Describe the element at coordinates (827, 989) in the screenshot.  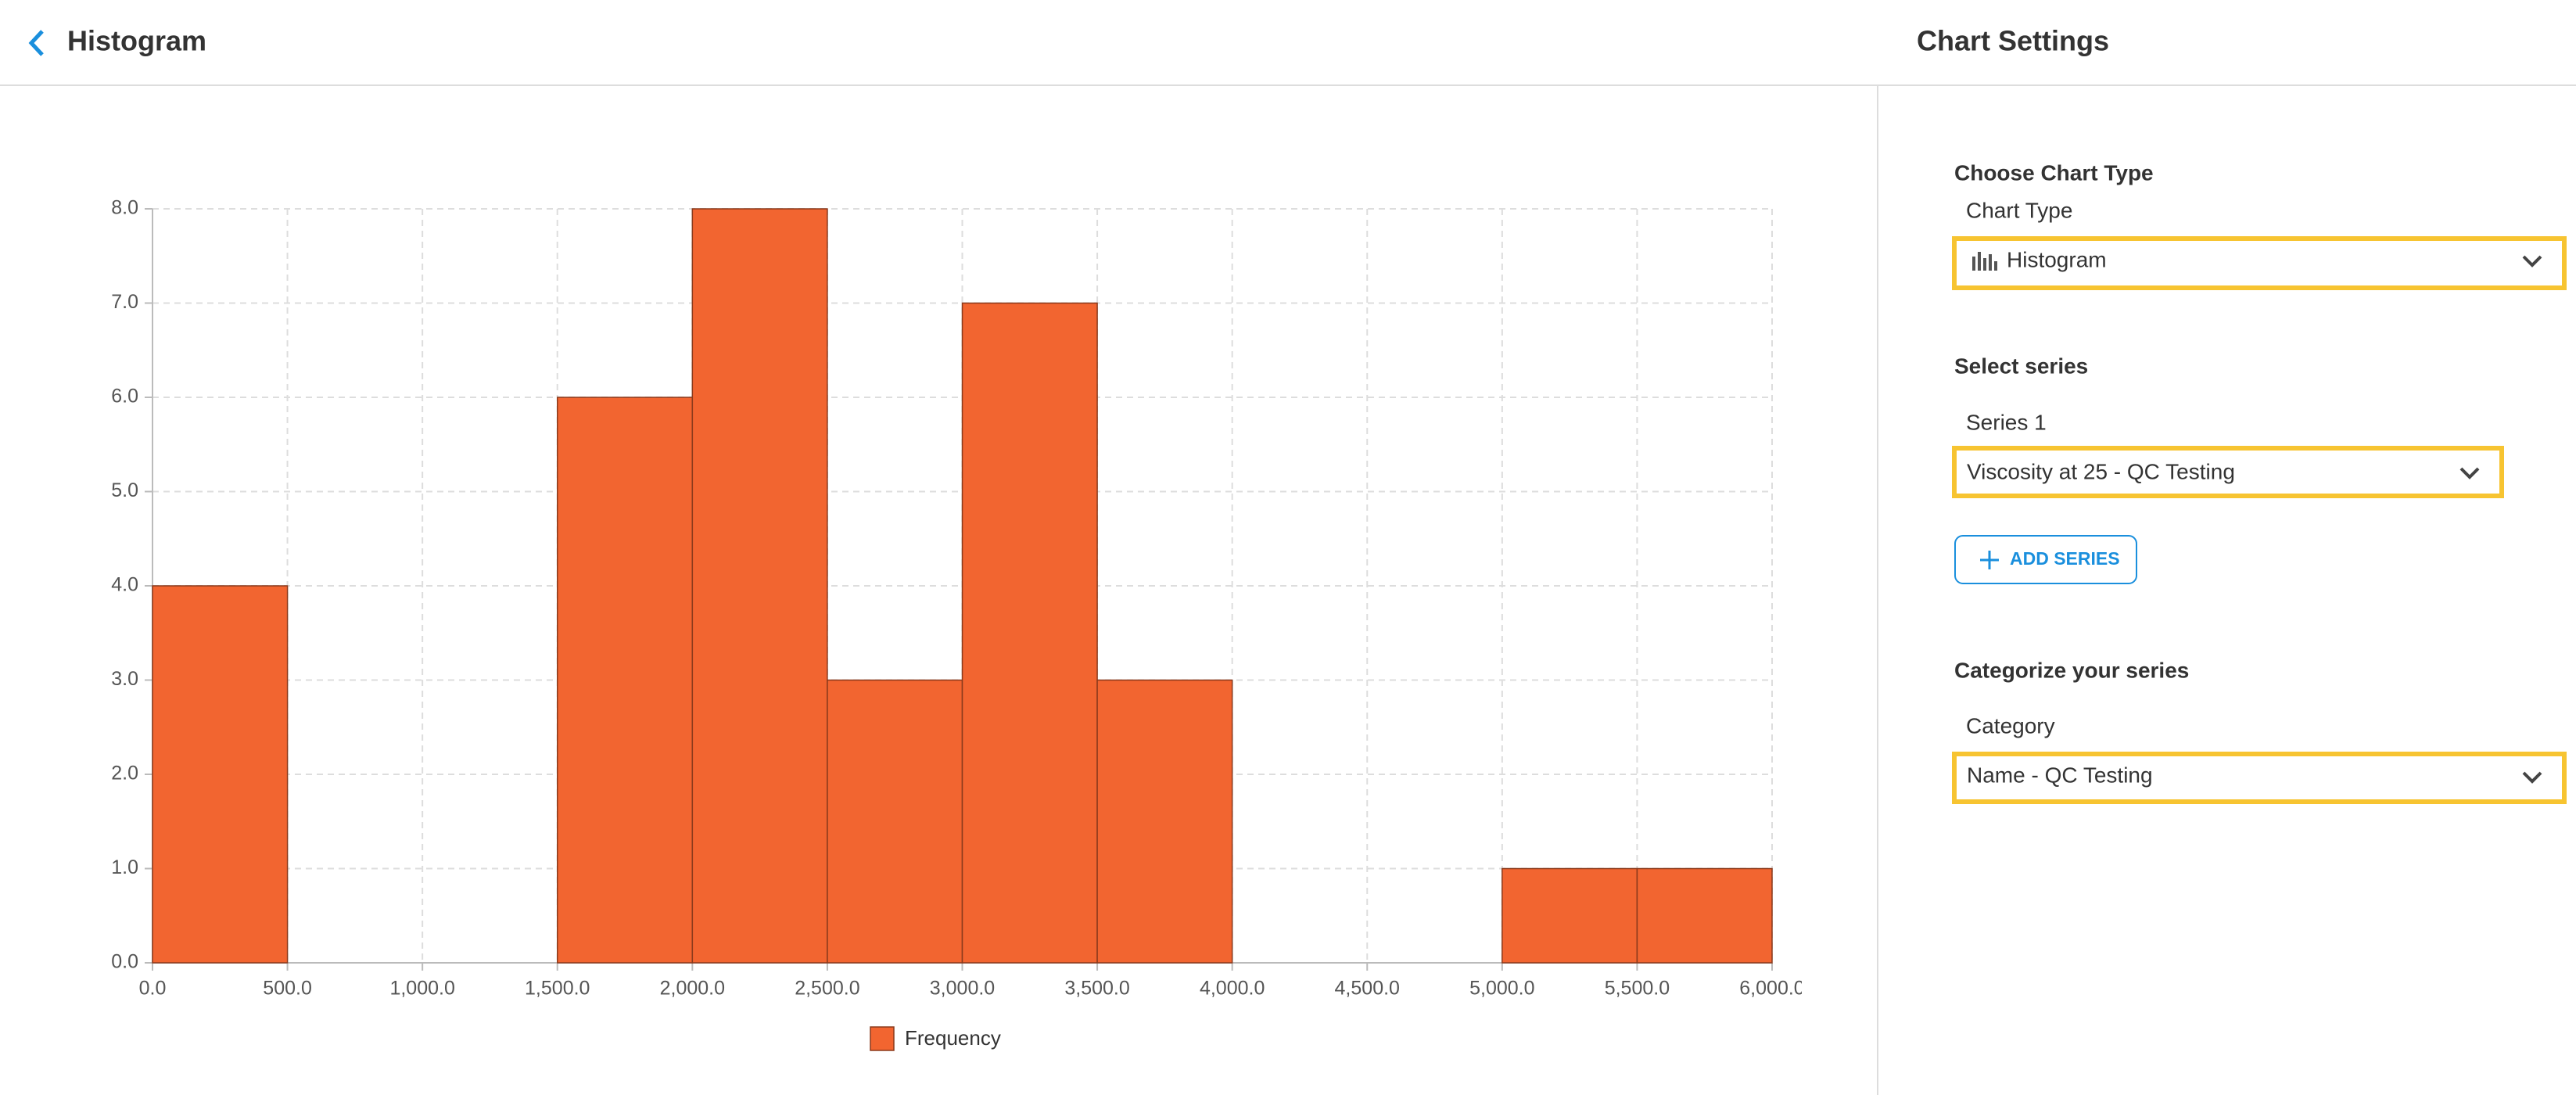
I see `x-tick-label: 2,500.0` at that location.